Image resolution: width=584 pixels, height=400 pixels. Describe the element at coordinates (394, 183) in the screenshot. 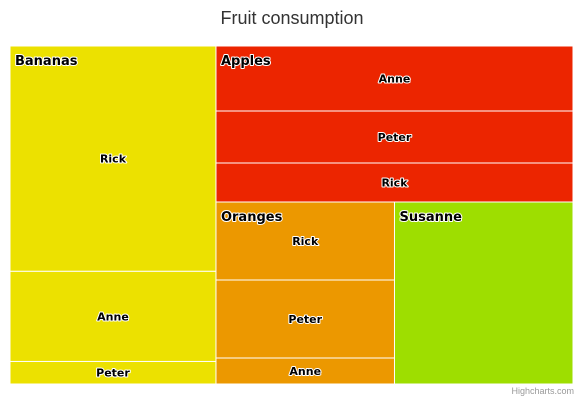

I see `leaf-label-apples-rick: Rick` at that location.